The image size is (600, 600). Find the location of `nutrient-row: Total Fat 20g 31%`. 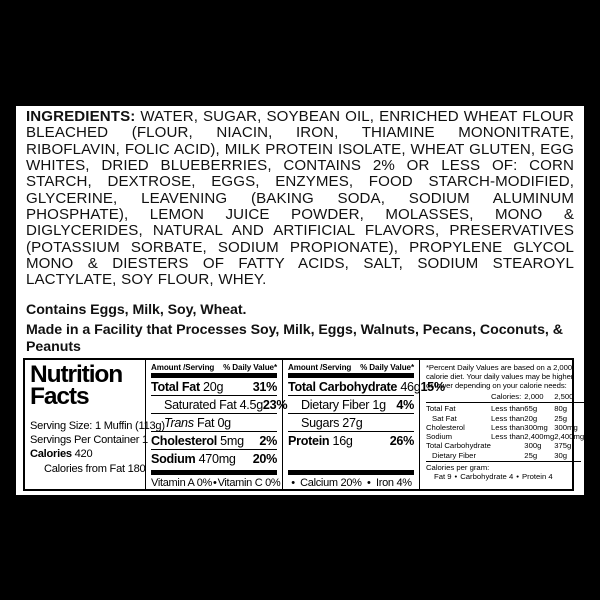

nutrient-row: Total Fat 20g 31% is located at coordinates (214, 386).